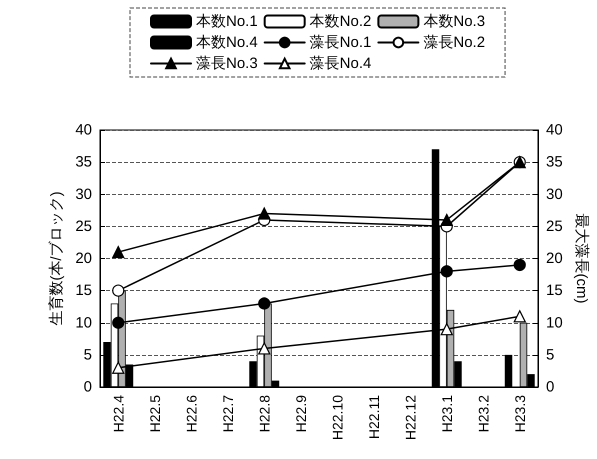 Image resolution: width=597 pixels, height=459 pixels. What do you see at coordinates (341, 63) in the screenshot?
I see `legend-label: 藻長No.4` at bounding box center [341, 63].